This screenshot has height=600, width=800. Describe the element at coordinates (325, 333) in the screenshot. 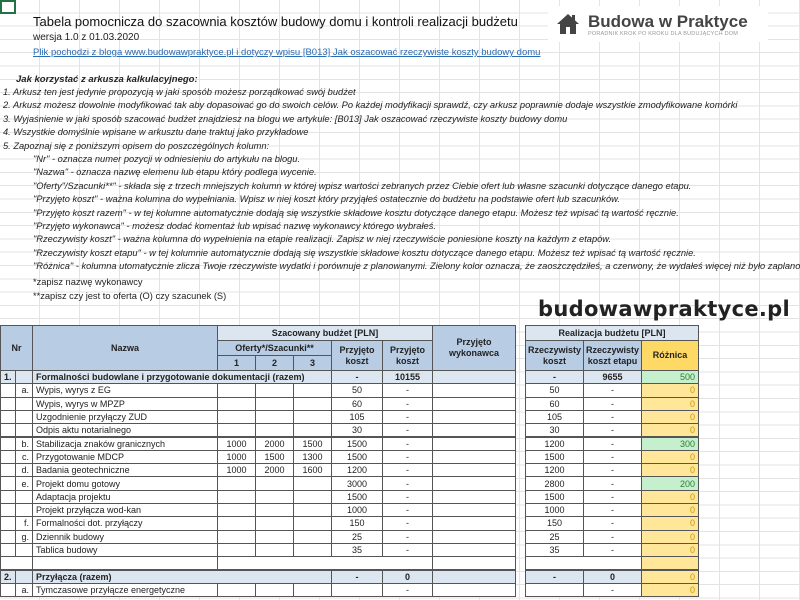

I see `header-budget: Szacowany budżet [PLN]` at that location.